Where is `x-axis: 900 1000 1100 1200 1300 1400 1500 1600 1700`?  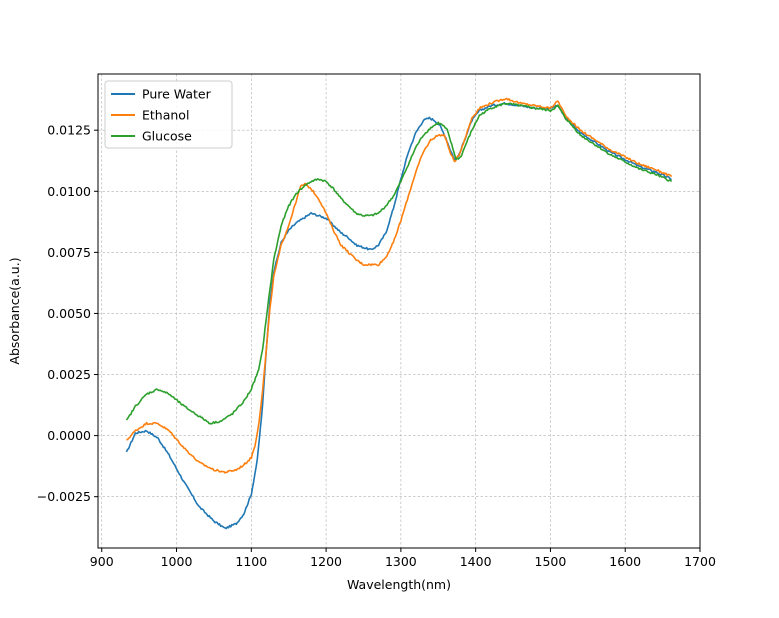
x-axis: 900 1000 1100 1200 1300 1400 1500 1600 1700 is located at coordinates (403, 558).